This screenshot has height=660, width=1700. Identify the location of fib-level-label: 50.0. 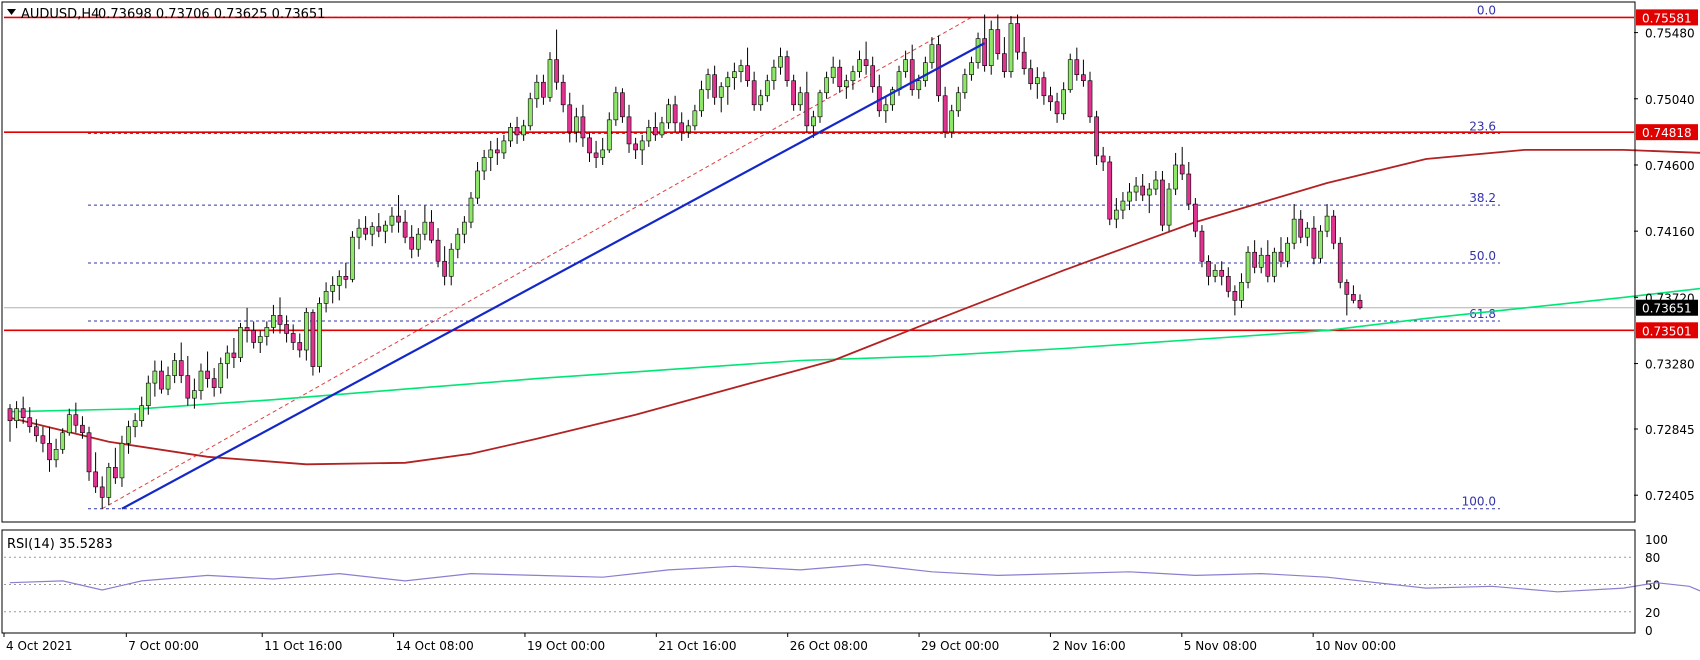
(1482, 256).